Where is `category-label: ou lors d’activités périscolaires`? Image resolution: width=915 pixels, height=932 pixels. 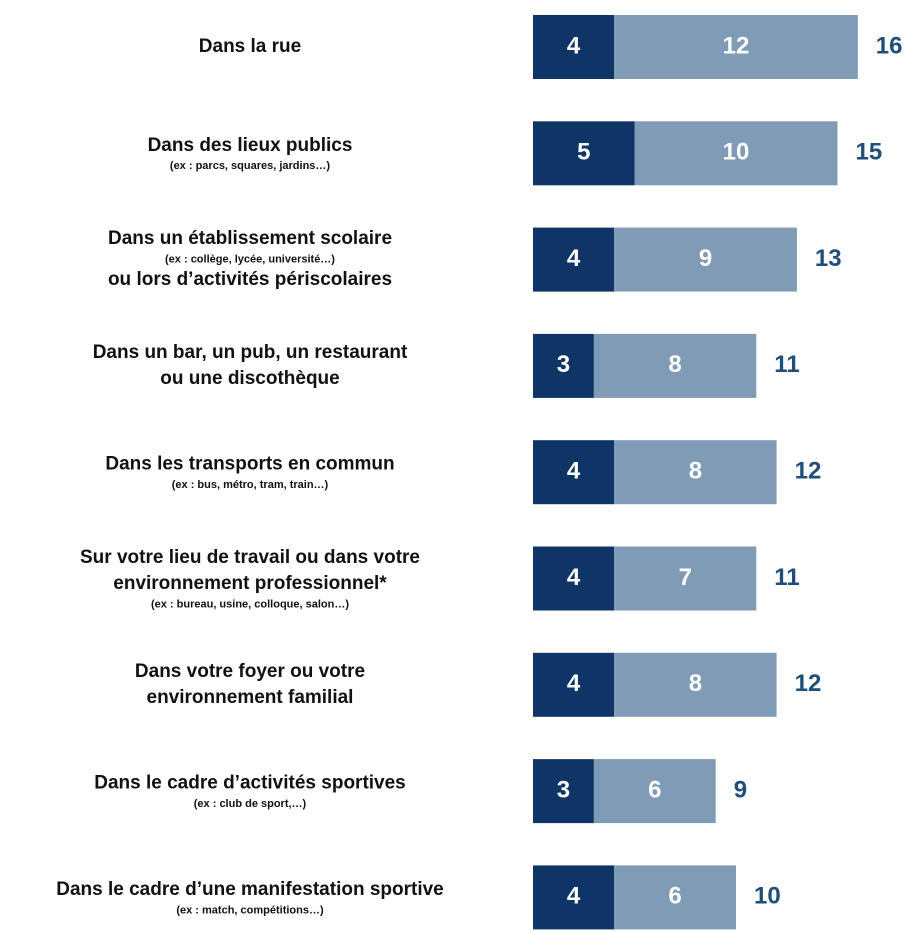
category-label: ou lors d’activités périscolaires is located at coordinates (250, 279).